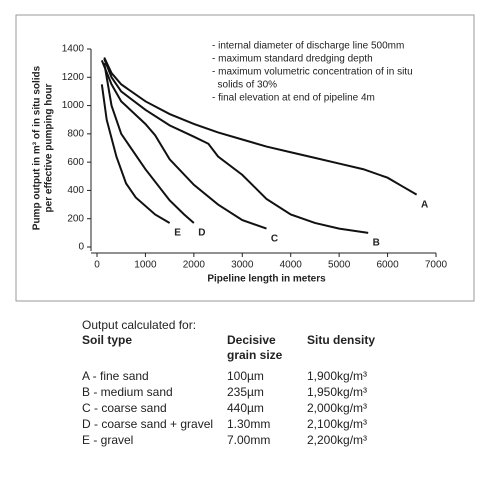 This screenshot has width=486, height=480. I want to click on x-tick-label: 0, so click(97, 265).